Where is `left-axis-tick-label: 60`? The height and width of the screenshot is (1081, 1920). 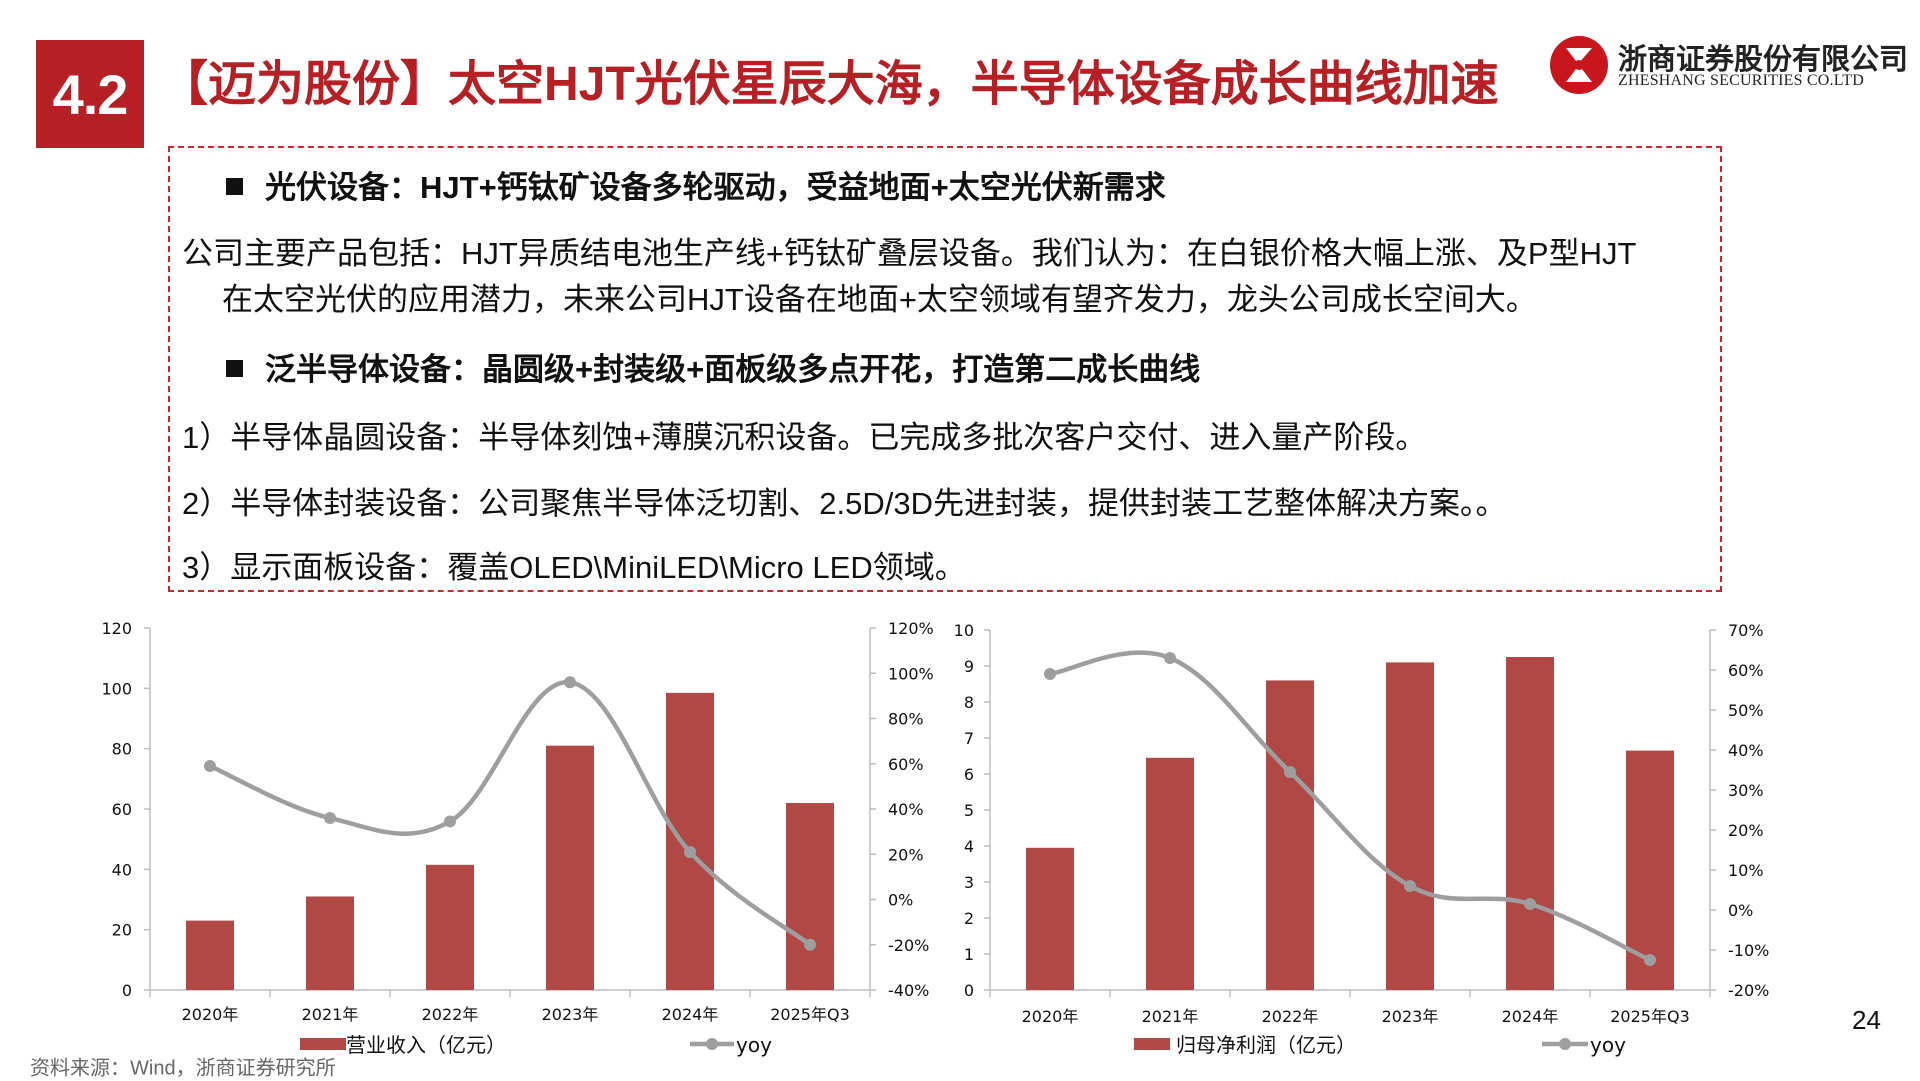 left-axis-tick-label: 60 is located at coordinates (122, 809).